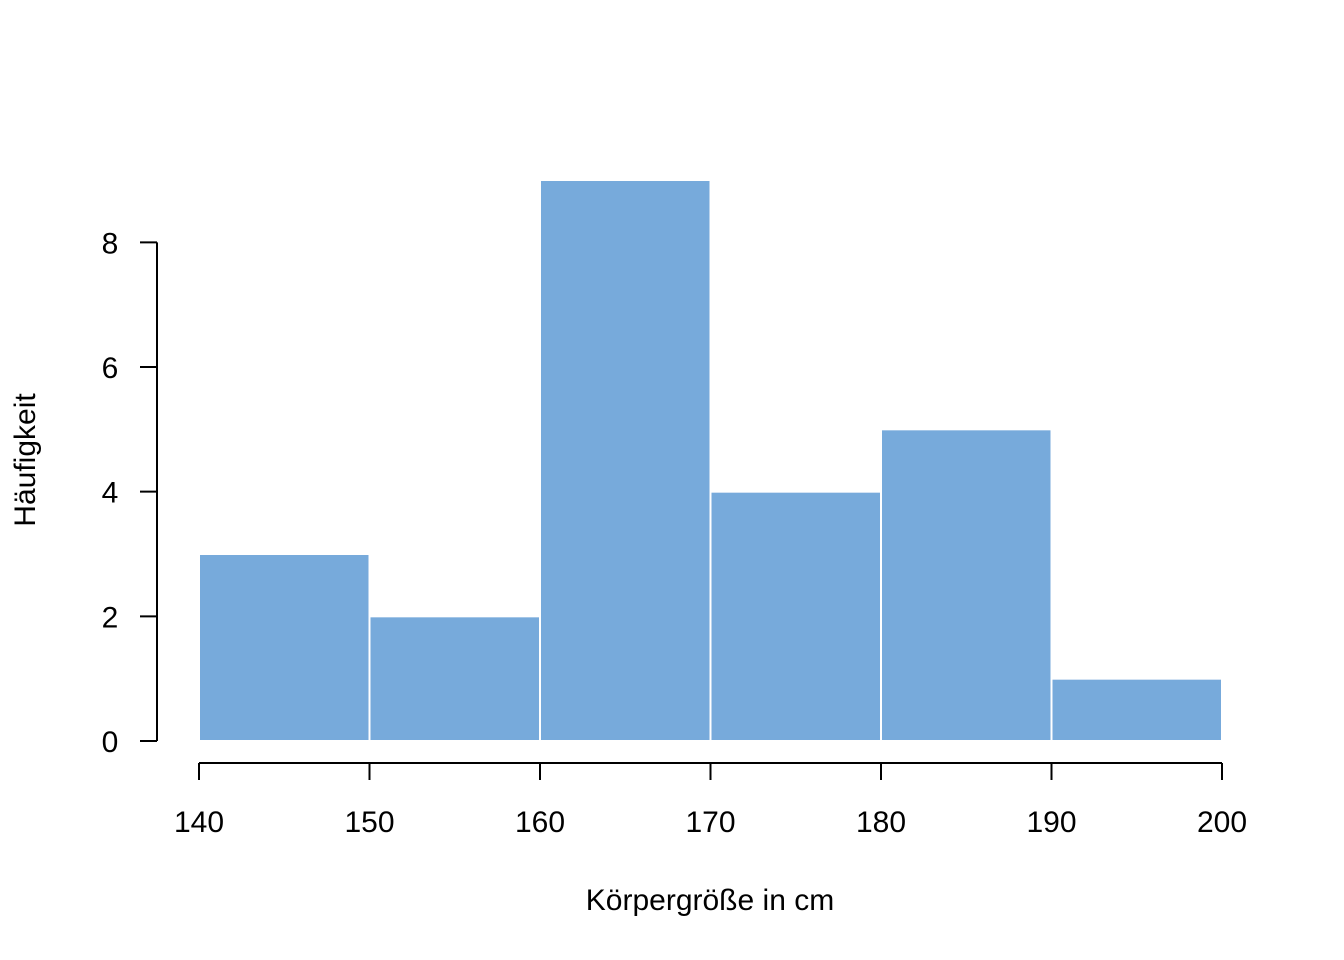  I want to click on x-axis: 140 150 160 170 180 190 200, so click(710, 800).